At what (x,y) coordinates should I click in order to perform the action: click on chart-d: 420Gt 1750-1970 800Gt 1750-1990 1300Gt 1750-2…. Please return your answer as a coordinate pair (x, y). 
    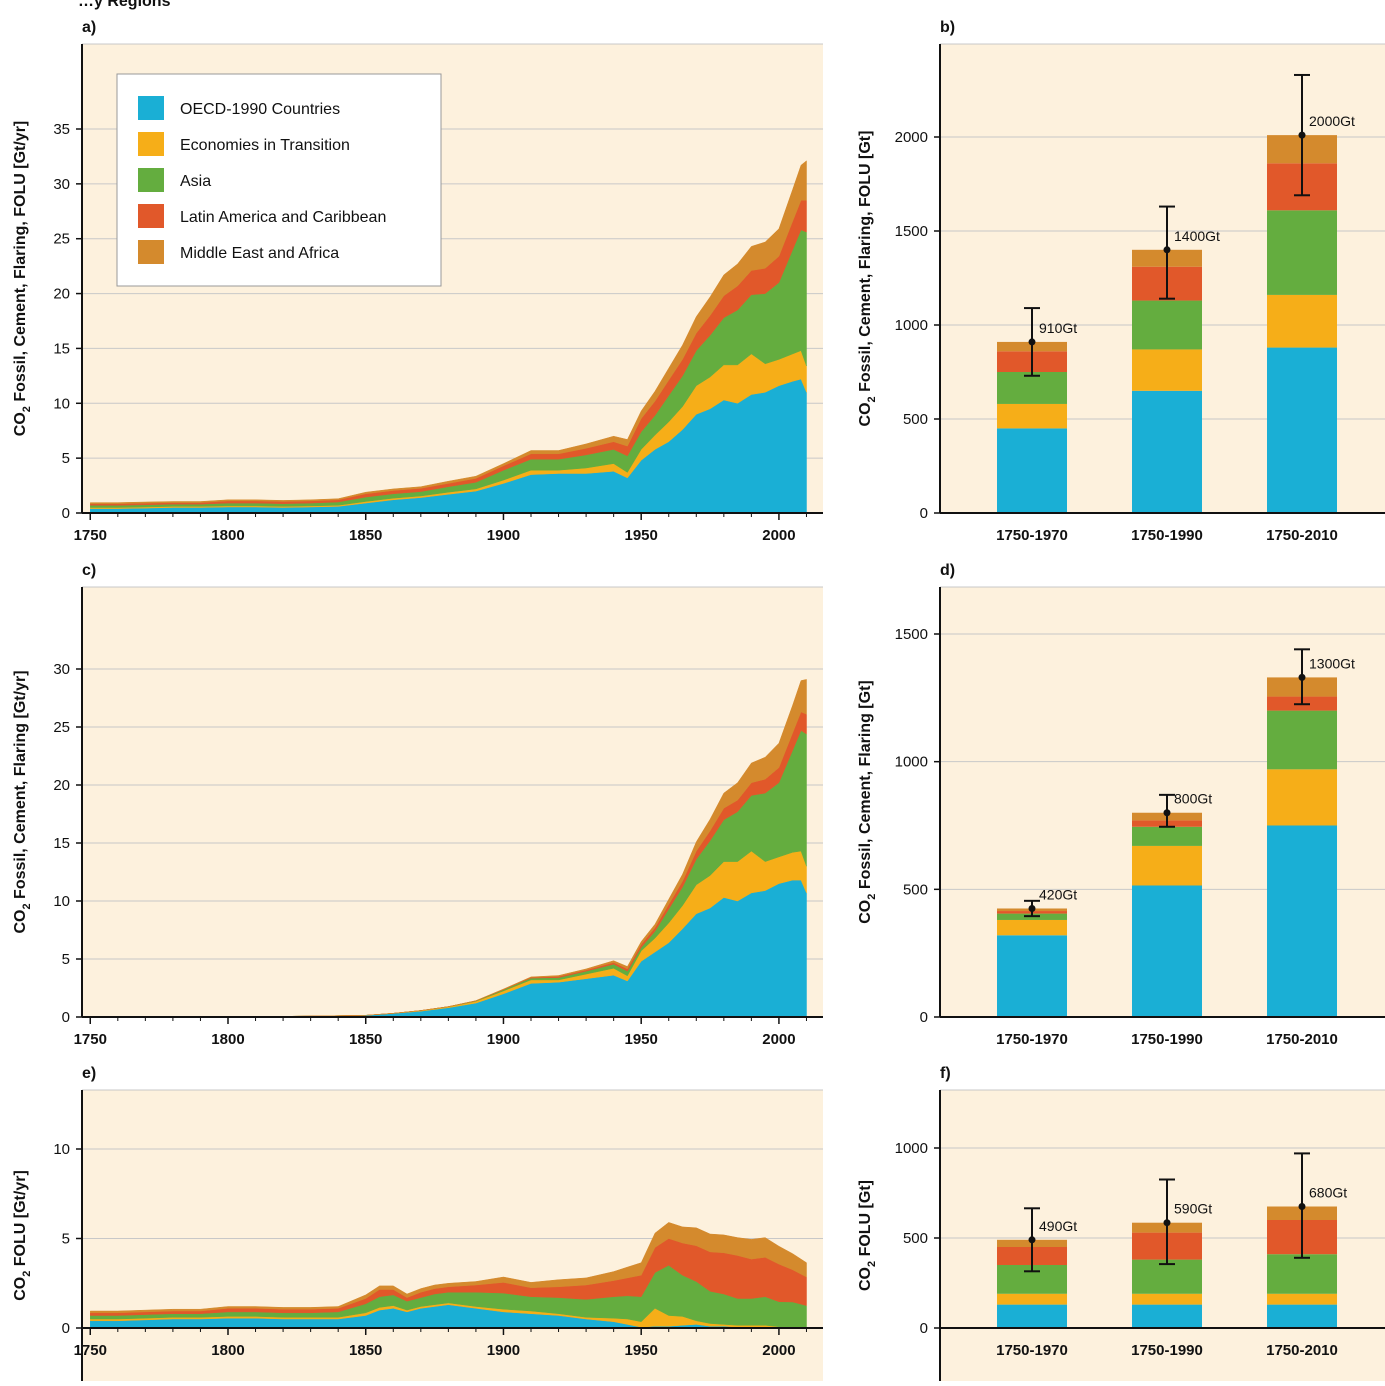
    Looking at the image, I should click on (1140, 805).